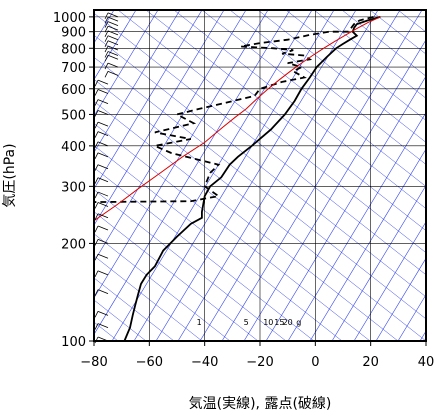 The width and height of the screenshot is (435, 412). Describe the element at coordinates (73, 342) in the screenshot. I see `y-tick-label: 100` at that location.